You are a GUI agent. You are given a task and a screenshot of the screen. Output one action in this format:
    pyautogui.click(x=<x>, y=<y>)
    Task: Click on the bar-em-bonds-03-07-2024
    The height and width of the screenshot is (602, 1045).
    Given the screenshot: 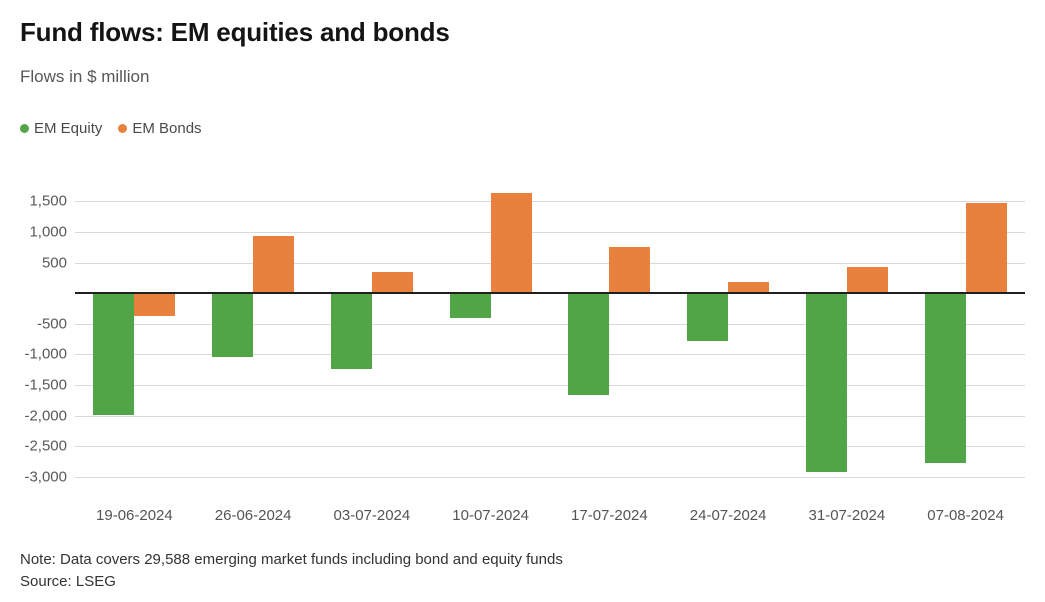 What is the action you would take?
    pyautogui.click(x=392, y=282)
    